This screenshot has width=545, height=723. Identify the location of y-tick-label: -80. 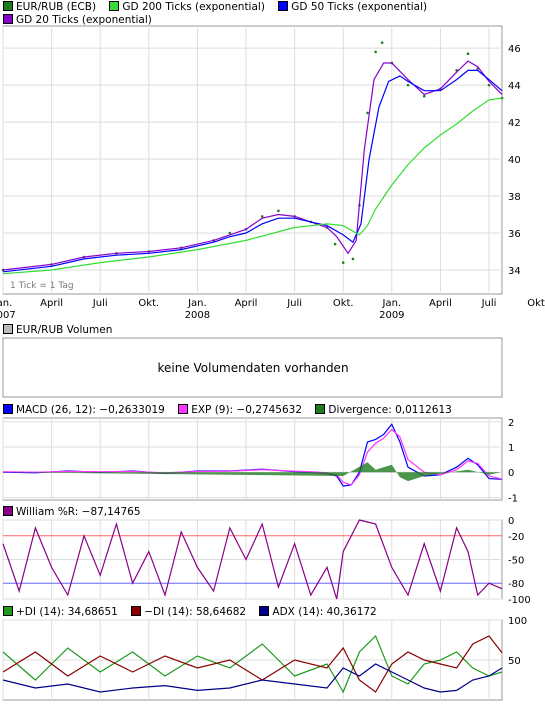
(516, 584).